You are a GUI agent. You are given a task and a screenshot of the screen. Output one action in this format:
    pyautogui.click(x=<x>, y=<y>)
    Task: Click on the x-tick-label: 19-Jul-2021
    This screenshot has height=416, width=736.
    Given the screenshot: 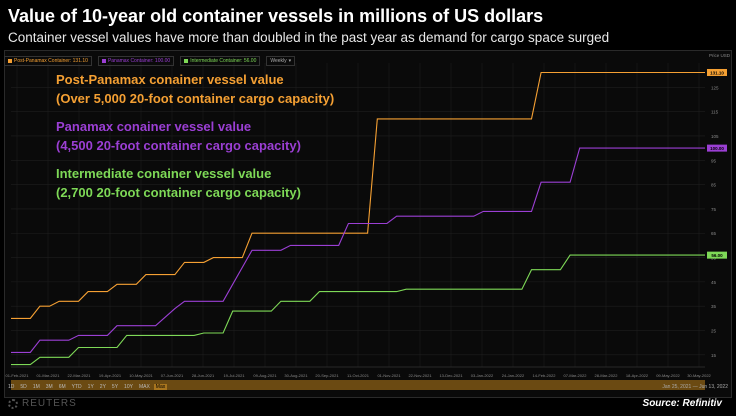 What is the action you would take?
    pyautogui.click(x=234, y=375)
    